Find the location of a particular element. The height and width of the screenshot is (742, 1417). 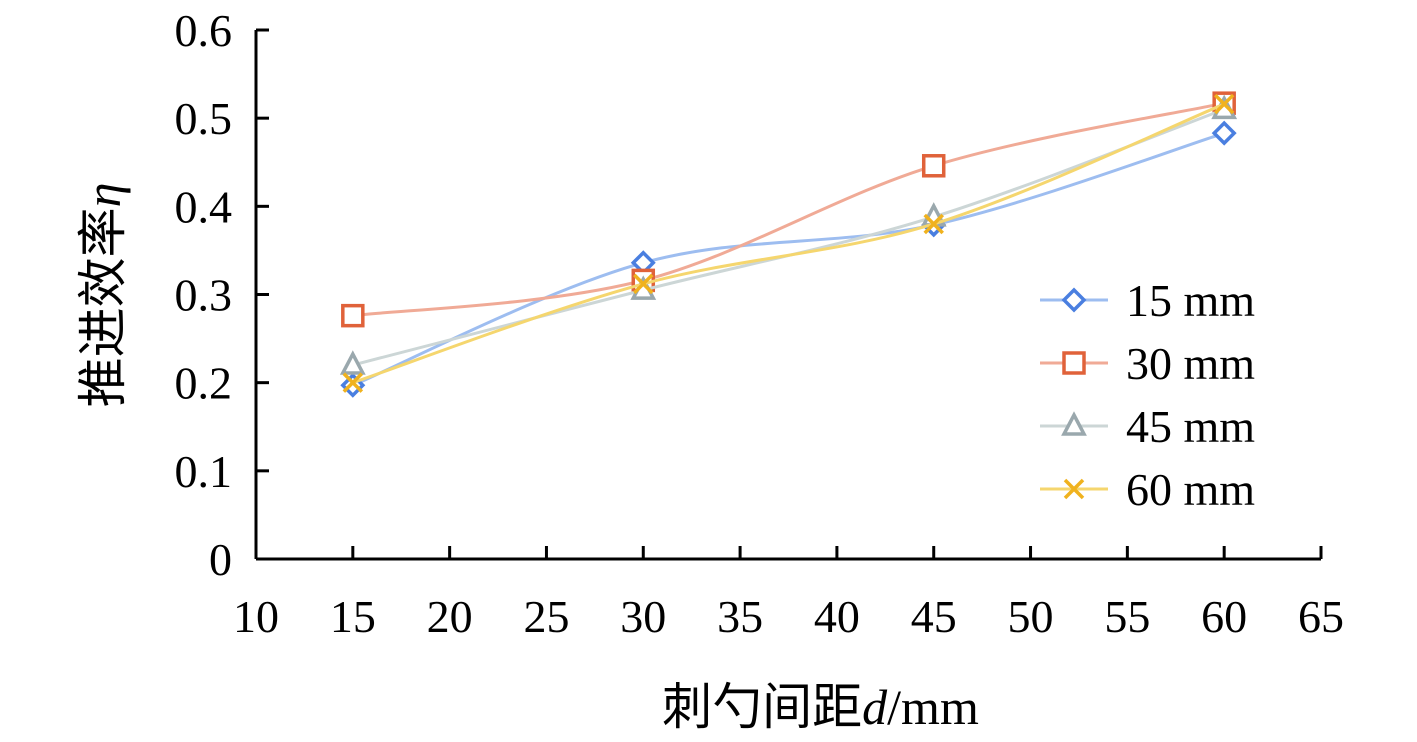

legend-item: 15 mm is located at coordinates (1147, 300).